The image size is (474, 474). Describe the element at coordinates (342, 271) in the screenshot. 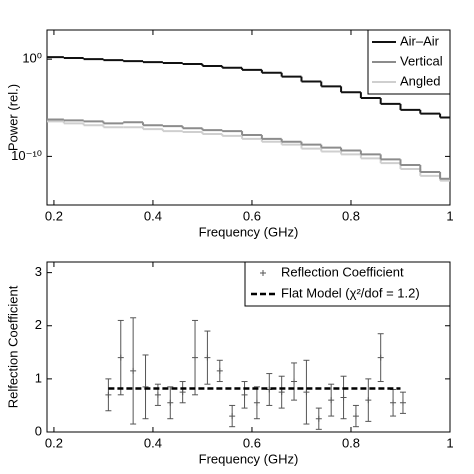

I see `legend-label: Reflection Coefficient` at that location.